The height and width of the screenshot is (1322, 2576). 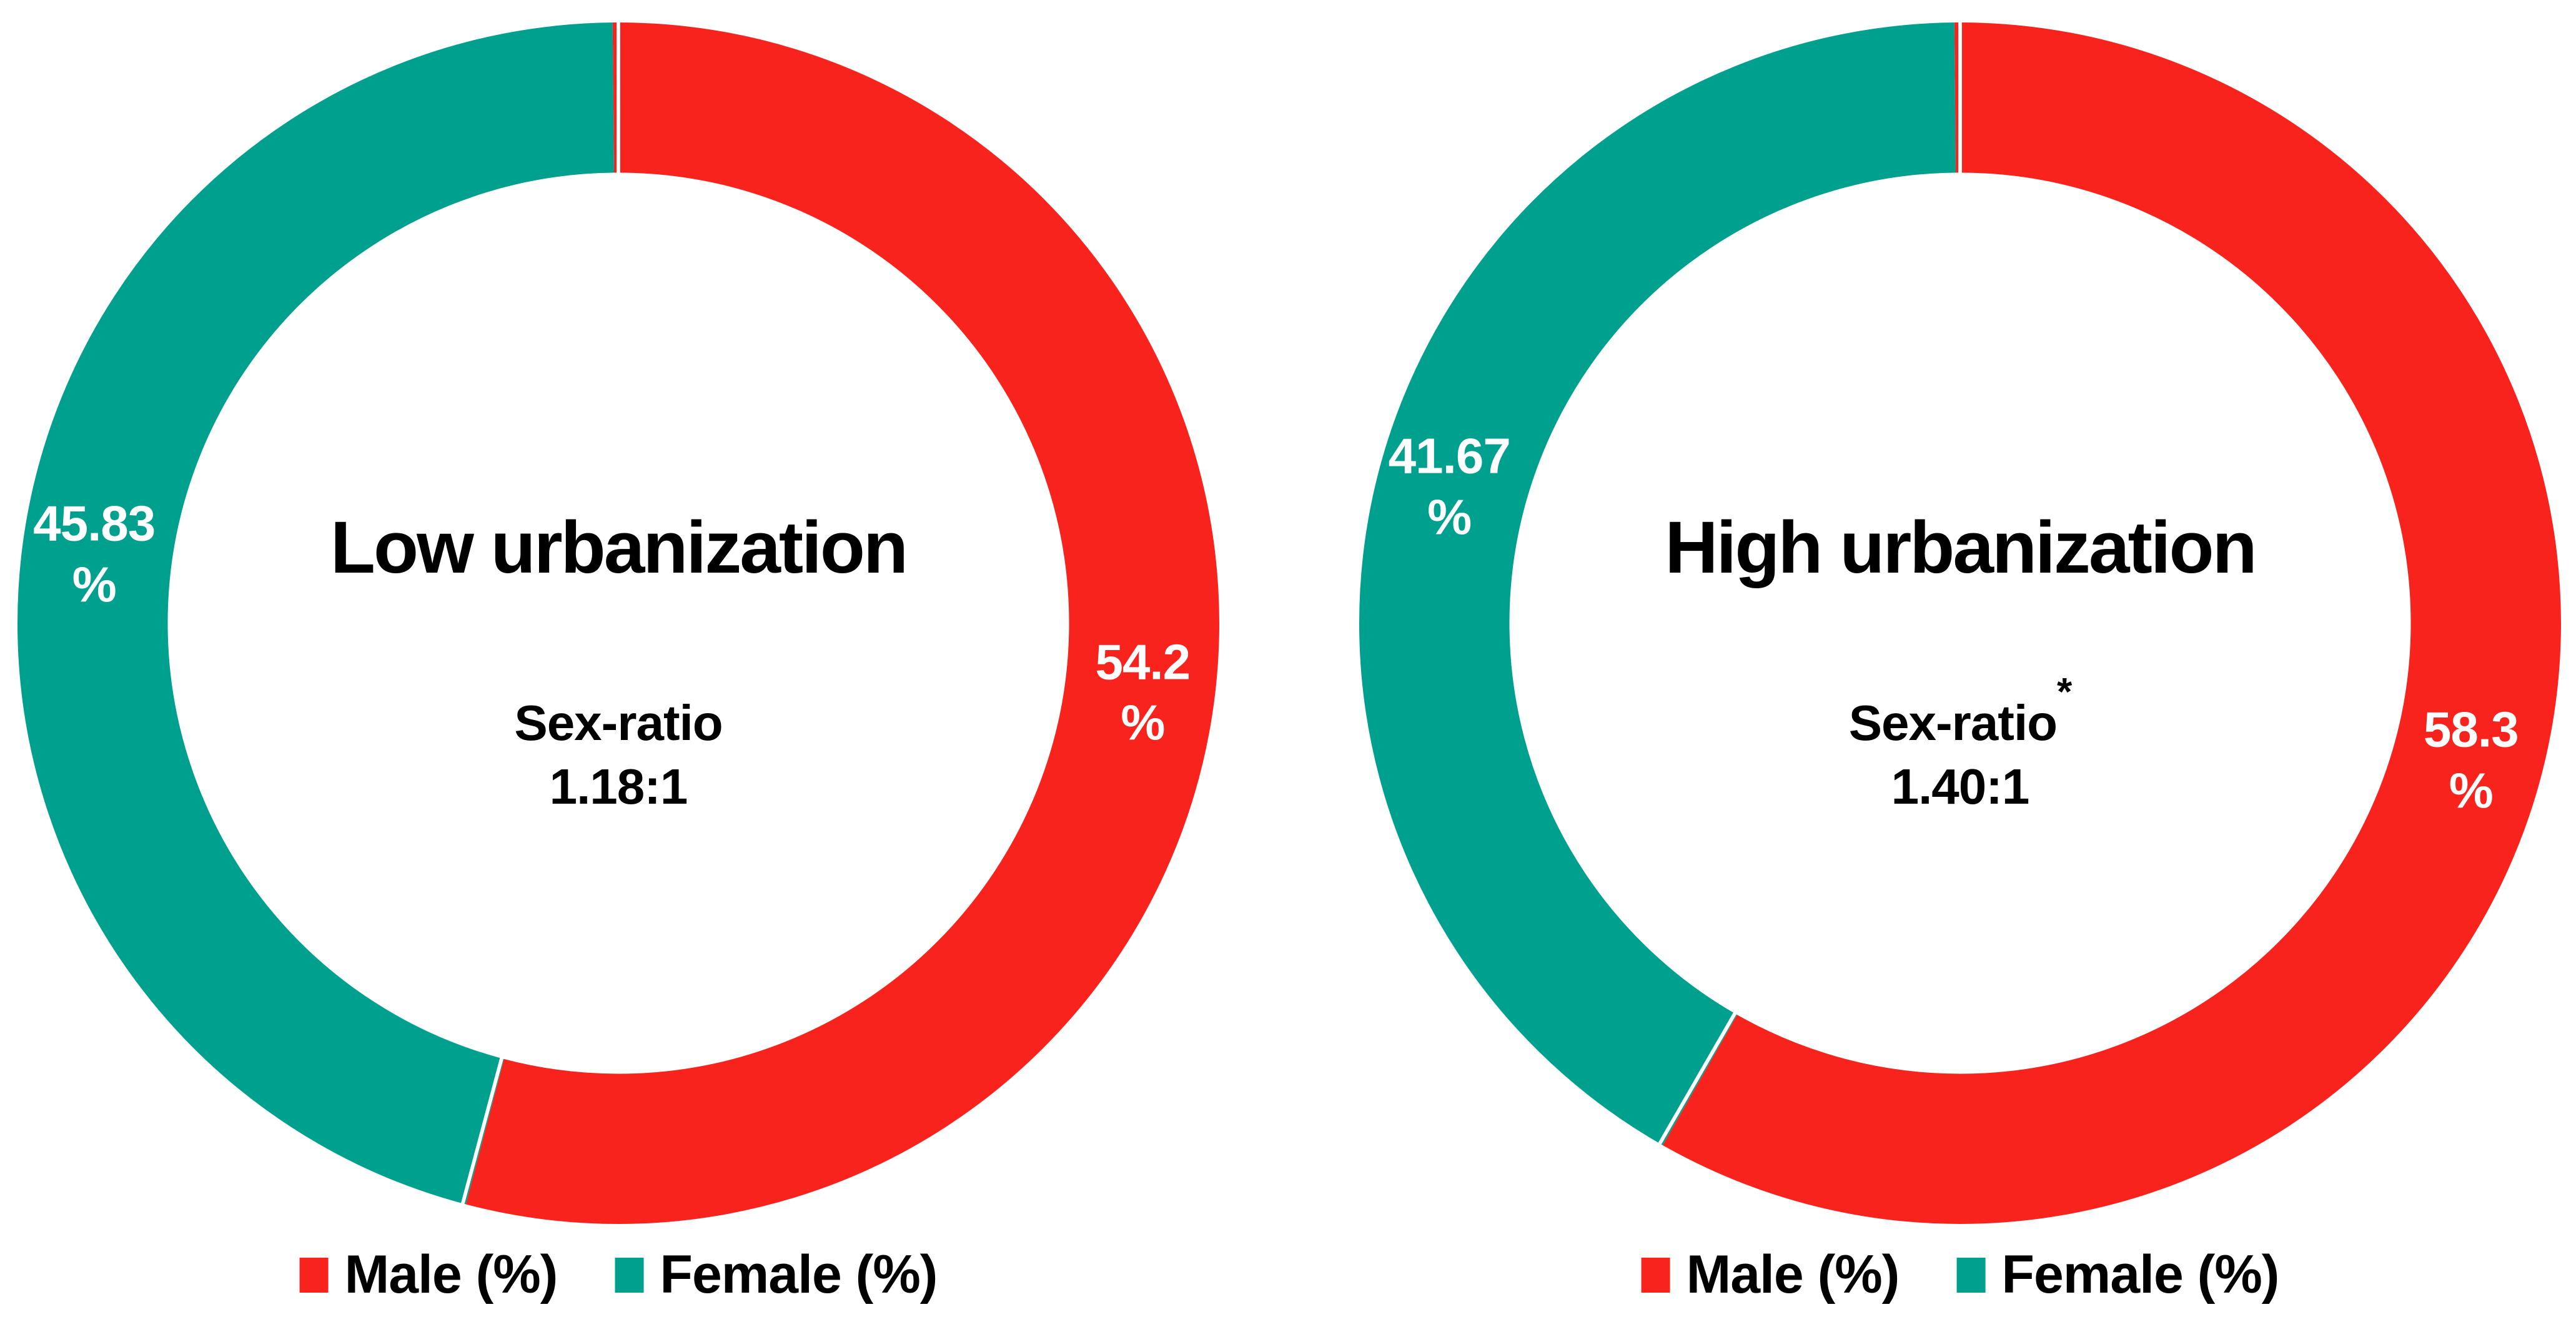 I want to click on male-slice-label: 58.3 %, so click(x=2471, y=760).